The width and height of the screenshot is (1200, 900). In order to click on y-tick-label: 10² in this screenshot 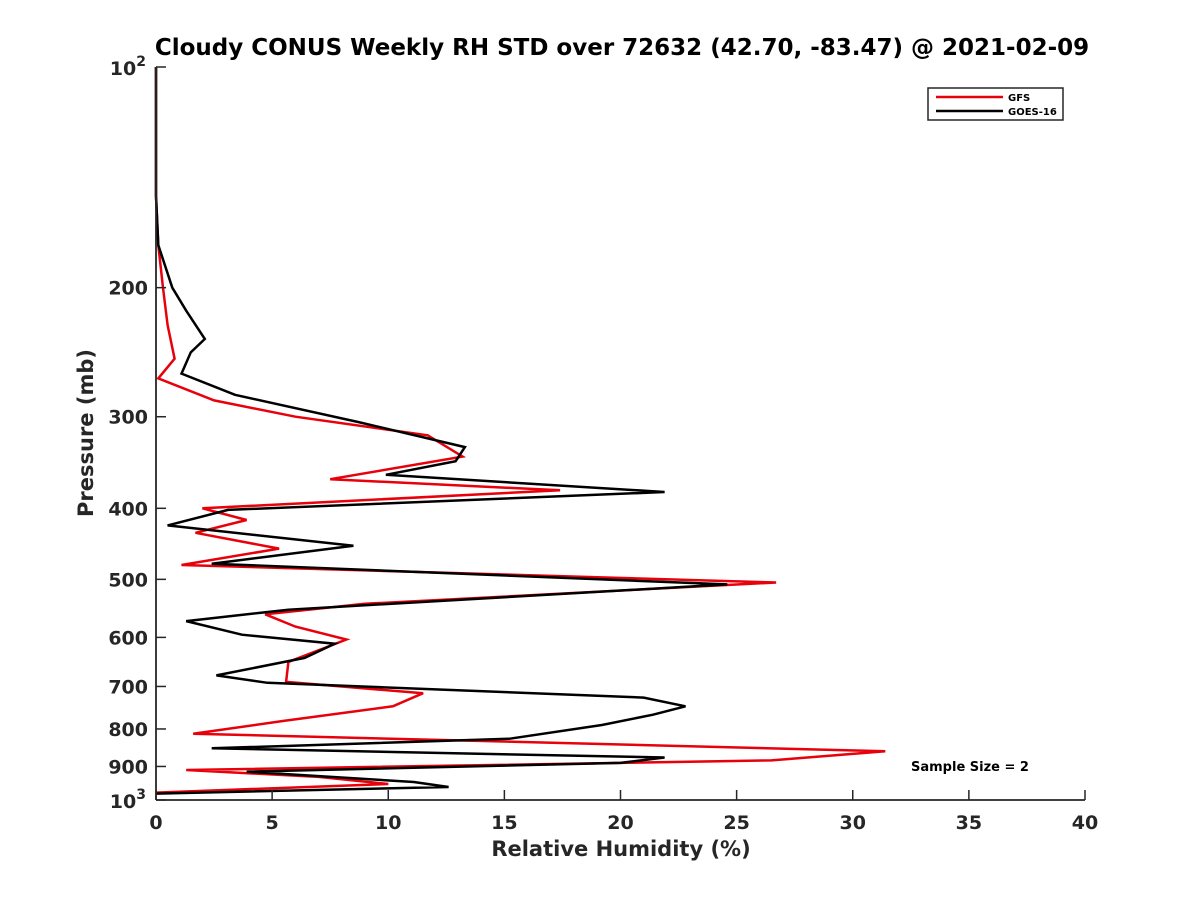, I will do `click(128, 67)`.